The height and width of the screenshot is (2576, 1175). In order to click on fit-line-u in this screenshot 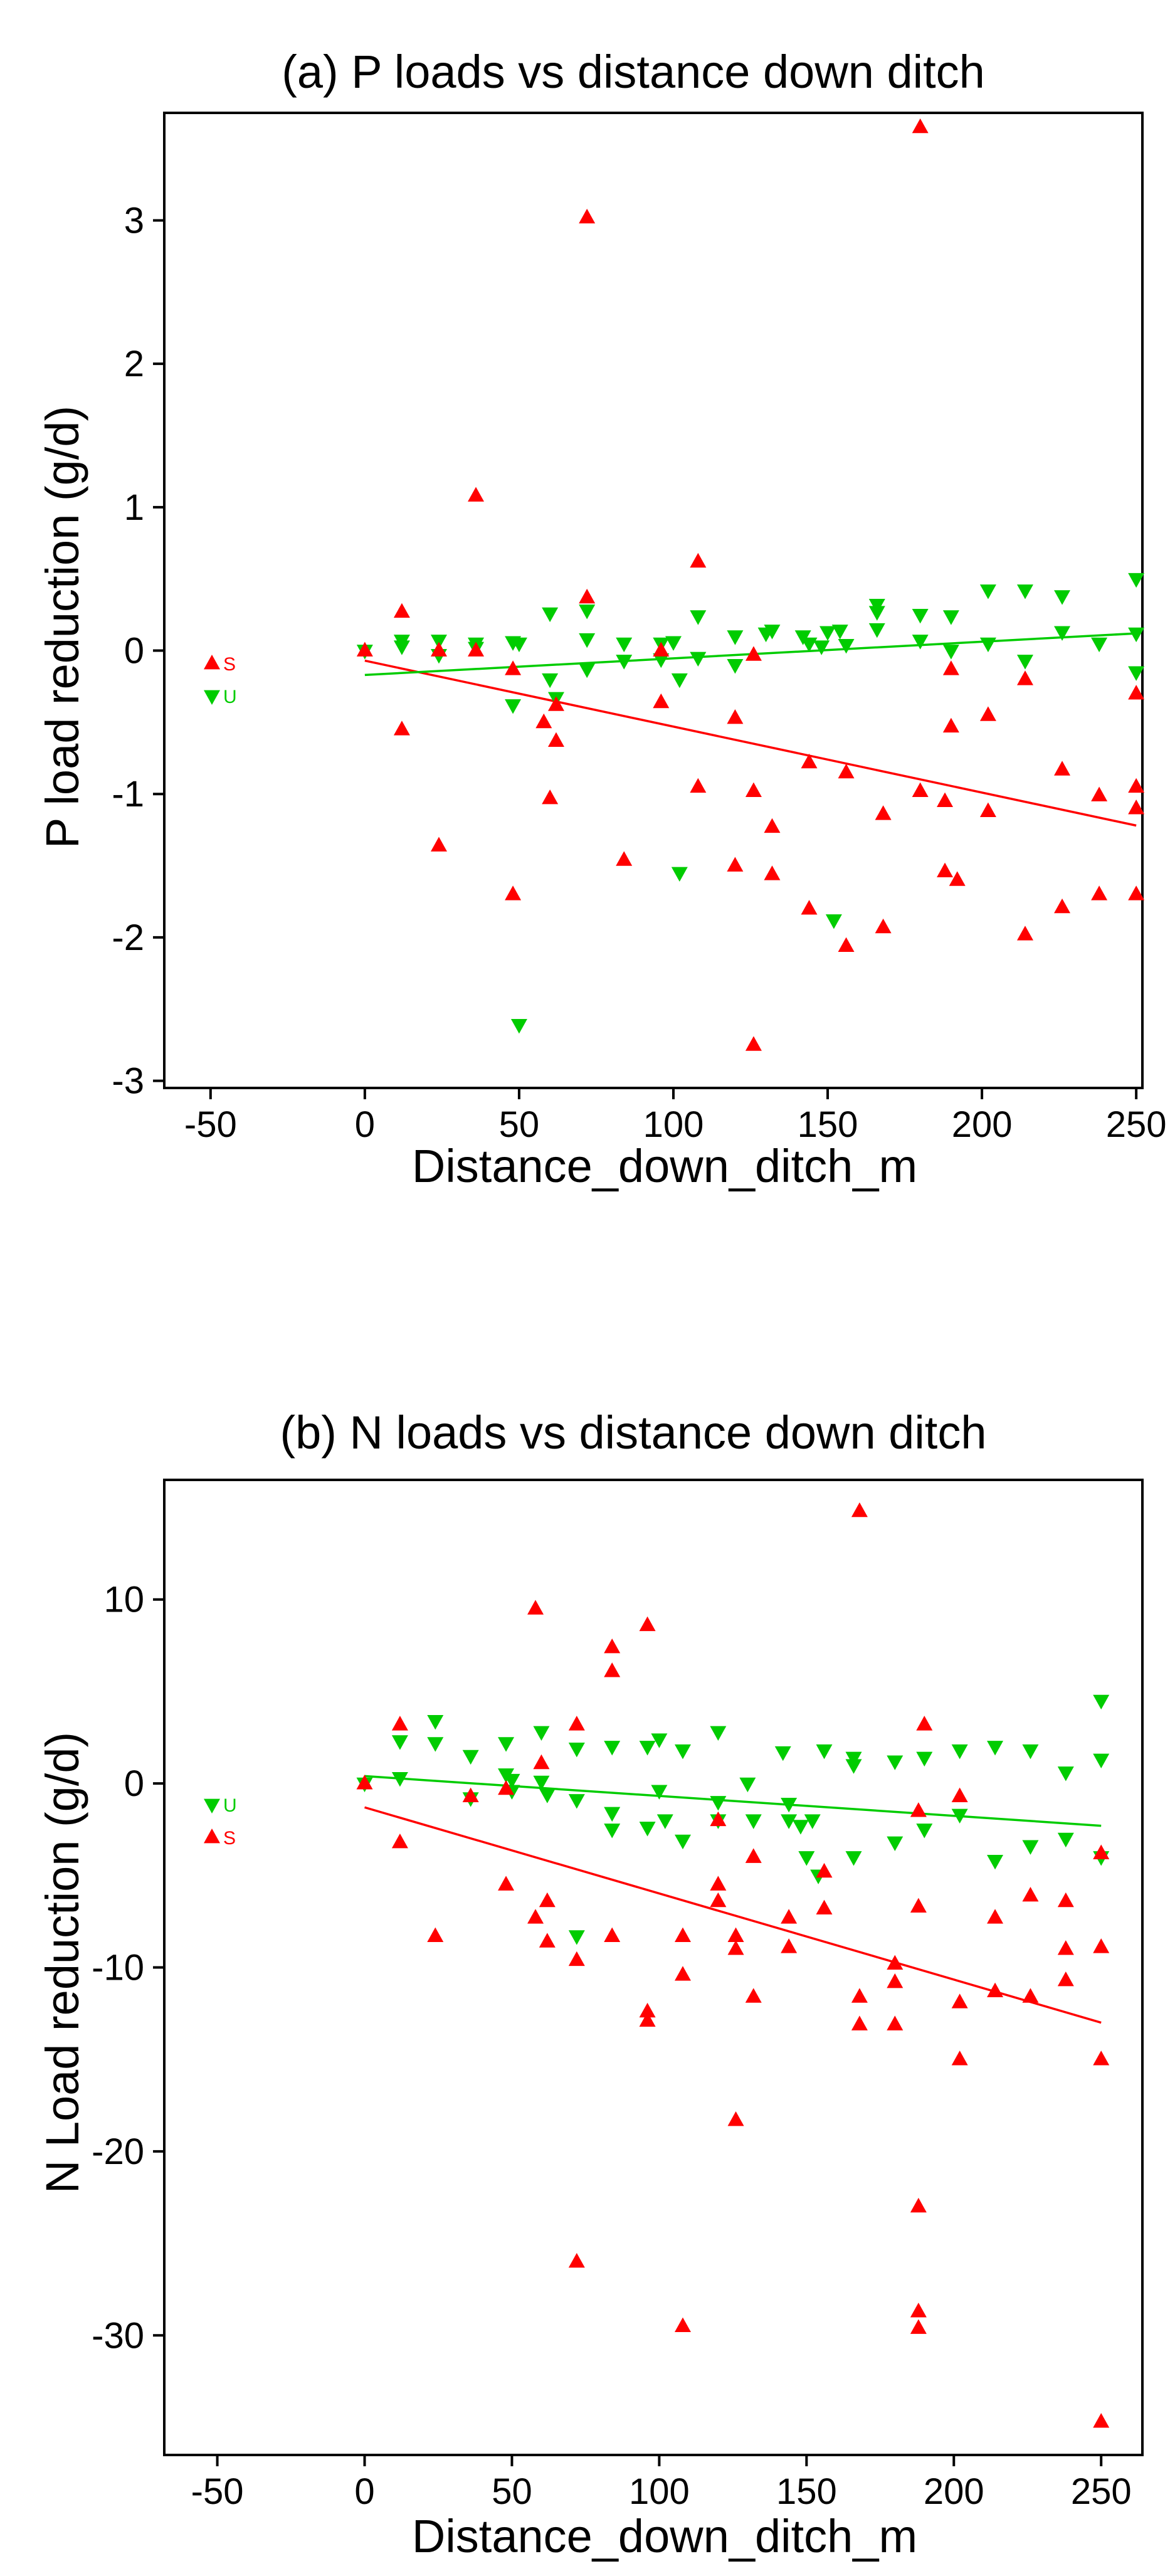, I will do `click(733, 1801)`.